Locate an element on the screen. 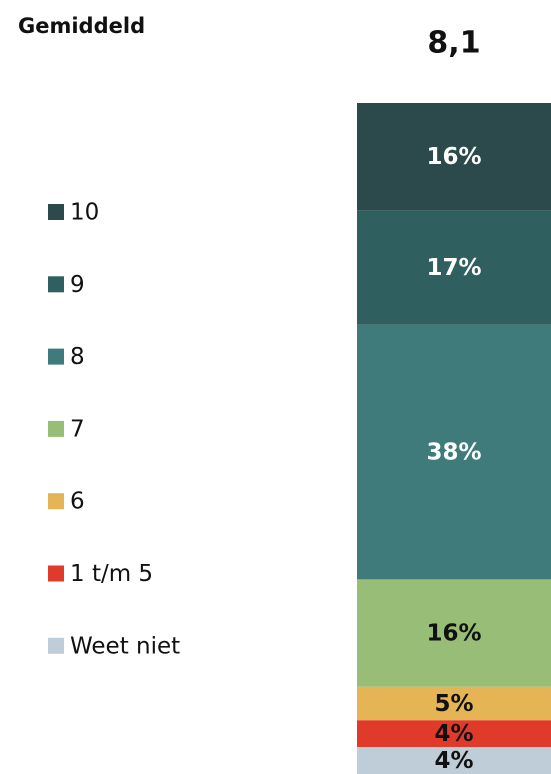 The width and height of the screenshot is (551, 774). average-value: 8,1 is located at coordinates (453, 43).